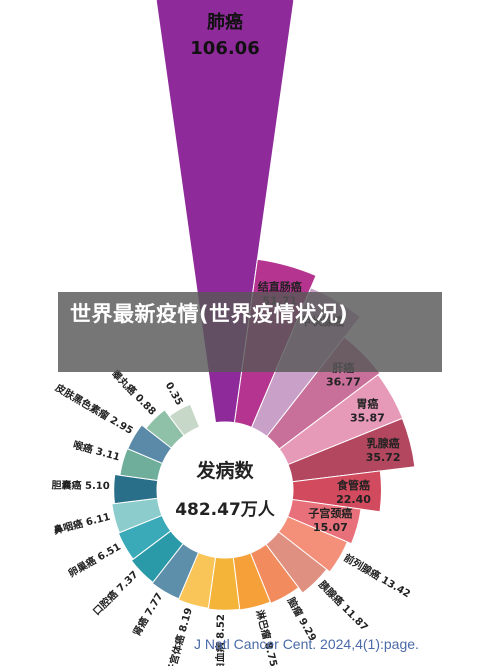 Image resolution: width=500 pixels, height=666 pixels. Describe the element at coordinates (134, 392) in the screenshot. I see `slice-label-22: 睾丸癌 0.88` at that location.